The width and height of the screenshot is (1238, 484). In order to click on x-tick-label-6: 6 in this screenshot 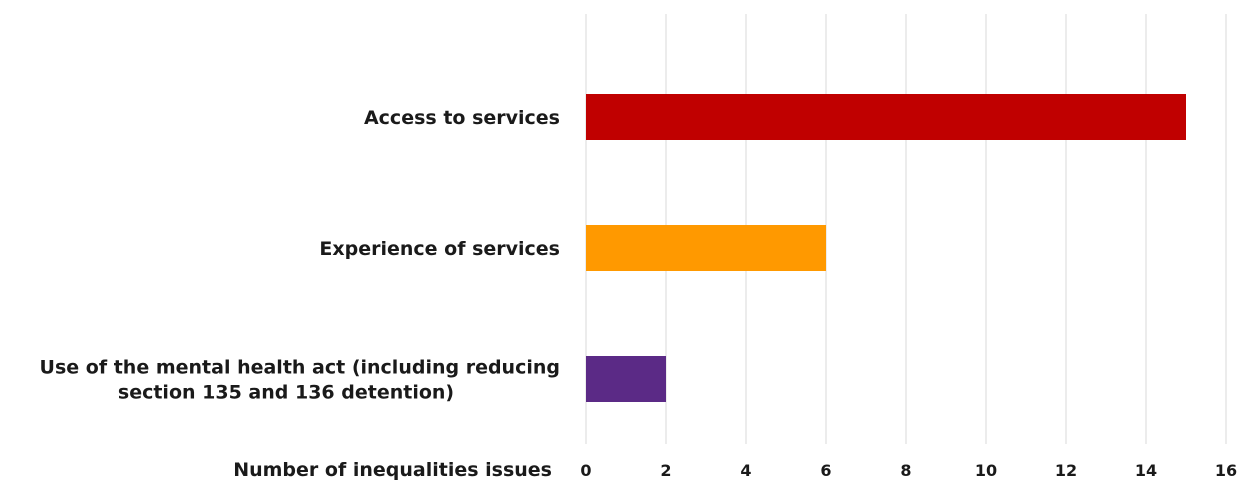, I will do `click(825, 470)`.